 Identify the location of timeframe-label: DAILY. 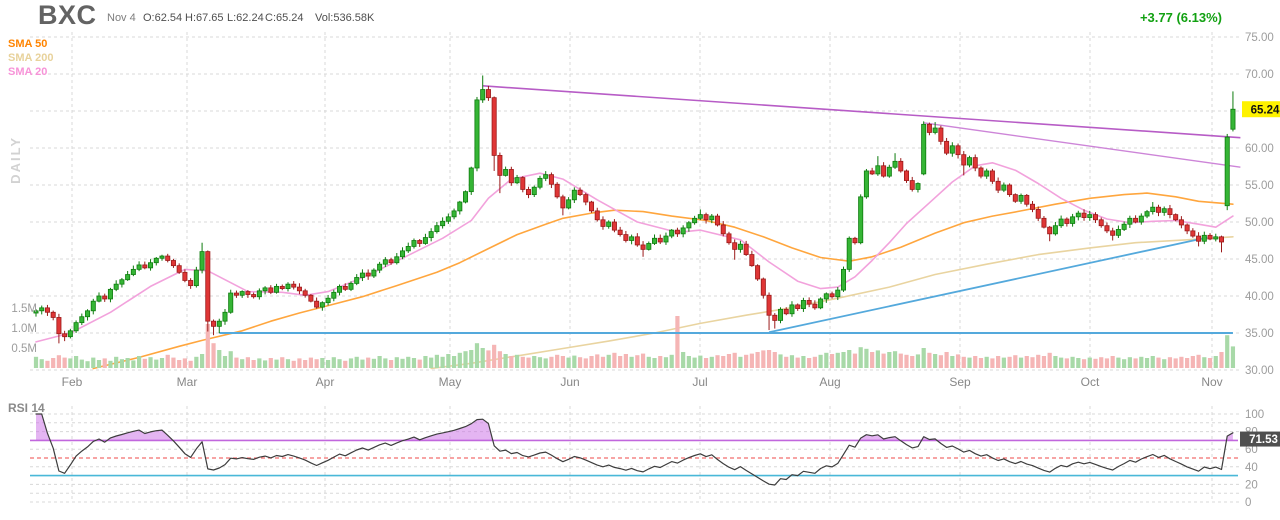
(15, 160).